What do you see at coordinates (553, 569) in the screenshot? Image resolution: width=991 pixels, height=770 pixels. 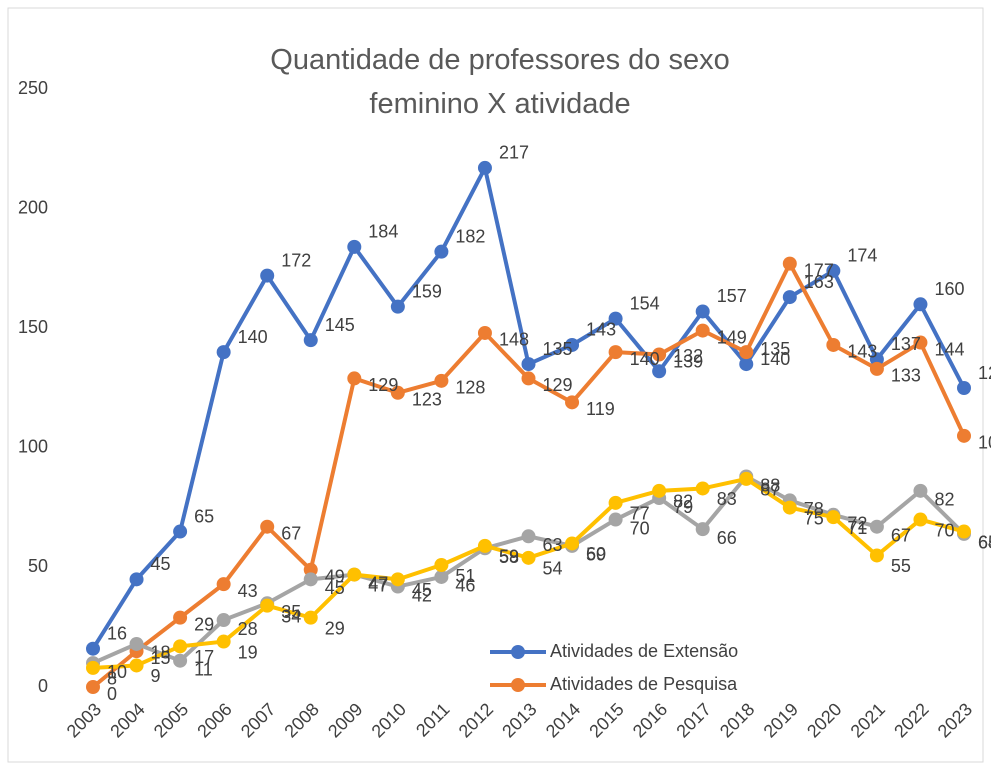 I see `data-label: 54` at bounding box center [553, 569].